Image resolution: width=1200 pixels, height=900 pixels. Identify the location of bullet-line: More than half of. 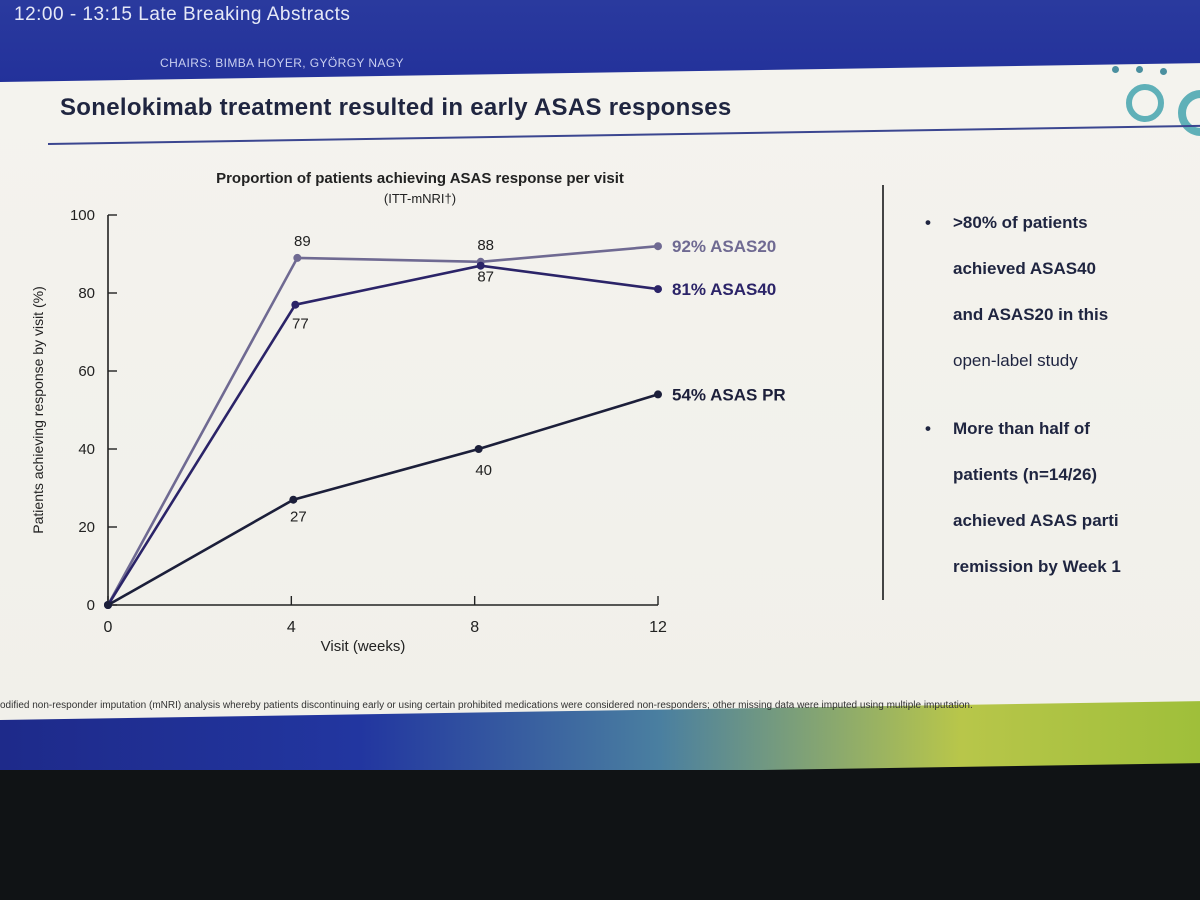
(1021, 428).